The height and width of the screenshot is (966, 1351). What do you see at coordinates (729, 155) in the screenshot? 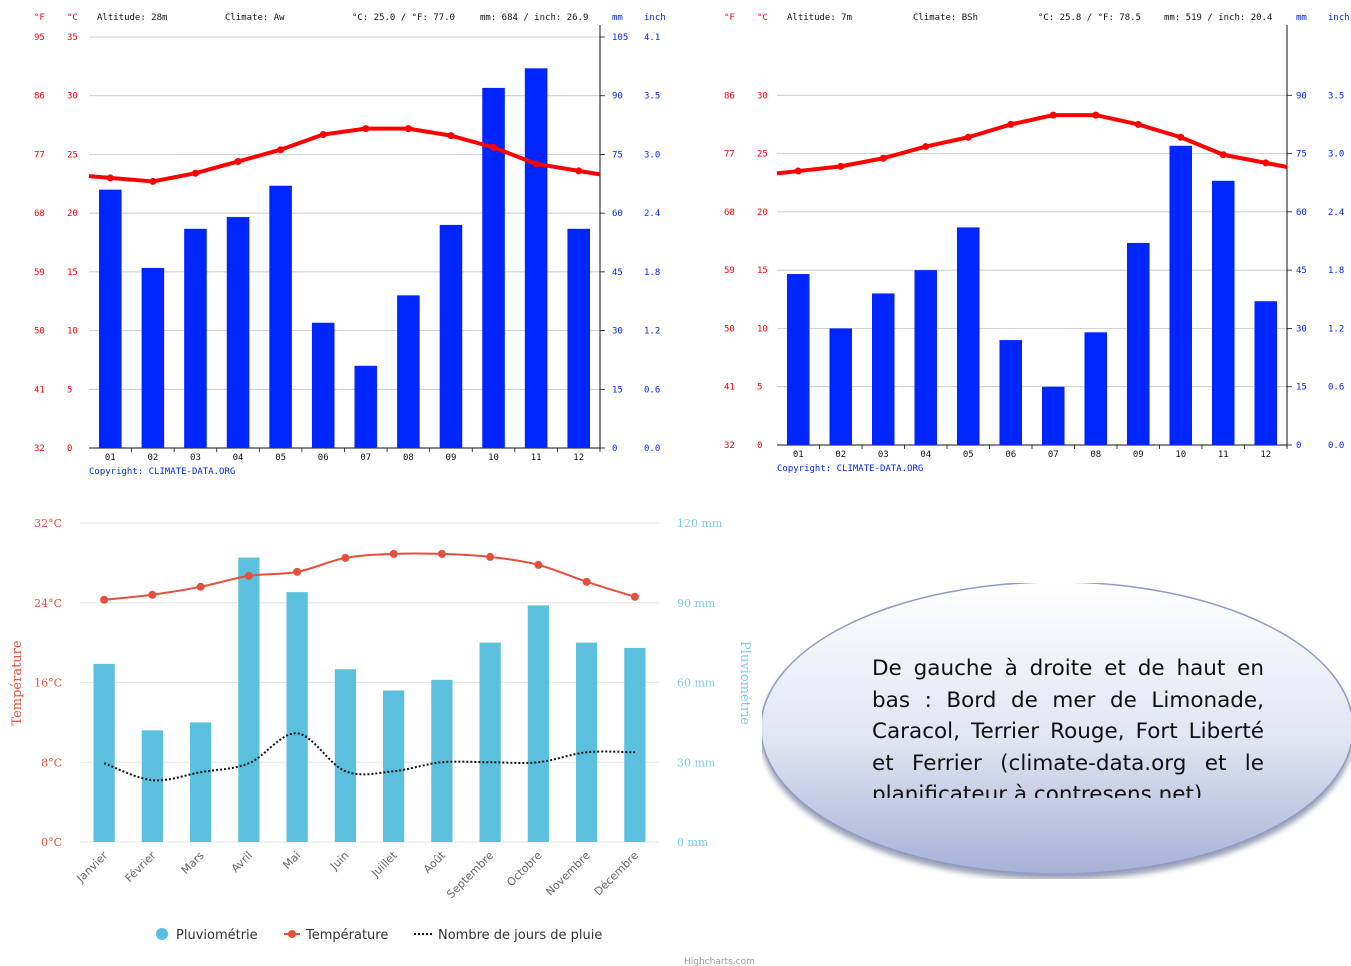
I see `tick-label-f: 77` at bounding box center [729, 155].